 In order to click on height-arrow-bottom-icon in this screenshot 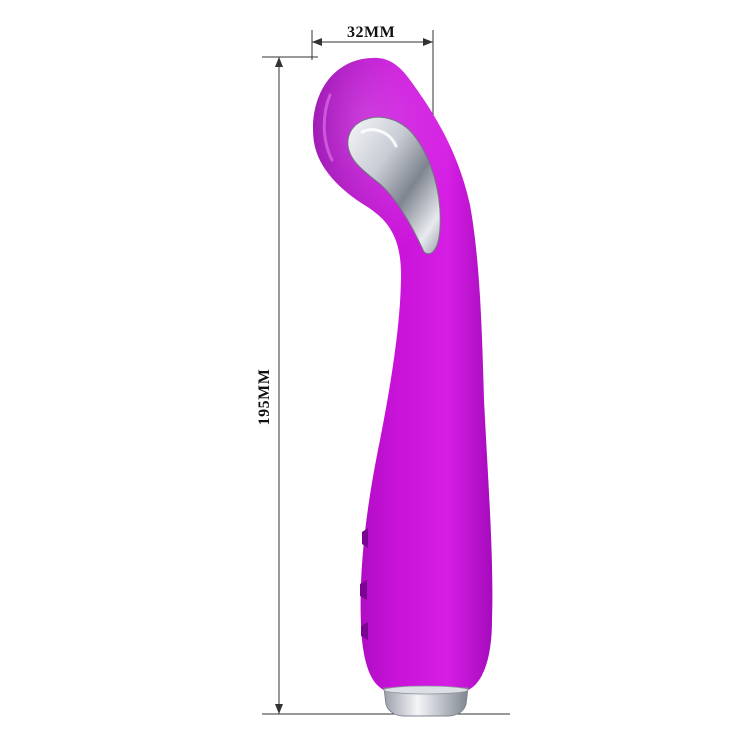, I will do `click(279, 709)`.